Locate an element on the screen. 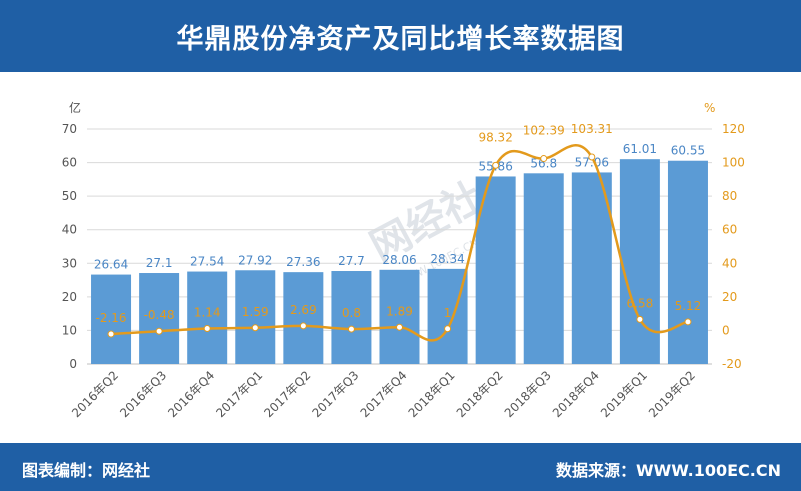 This screenshot has width=801, height=491. x-axis-tick-label: 2016年Q3 is located at coordinates (143, 394).